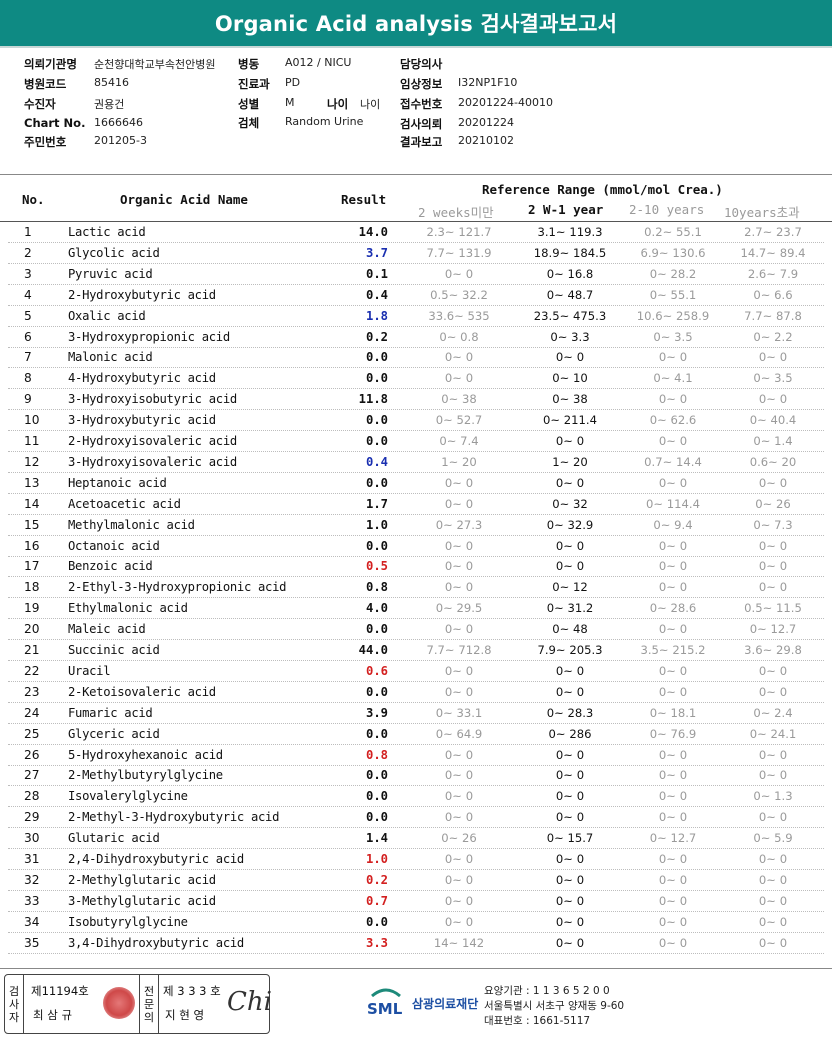  I want to click on ref-range-2-10y: 0~ 76.9, so click(673, 733).